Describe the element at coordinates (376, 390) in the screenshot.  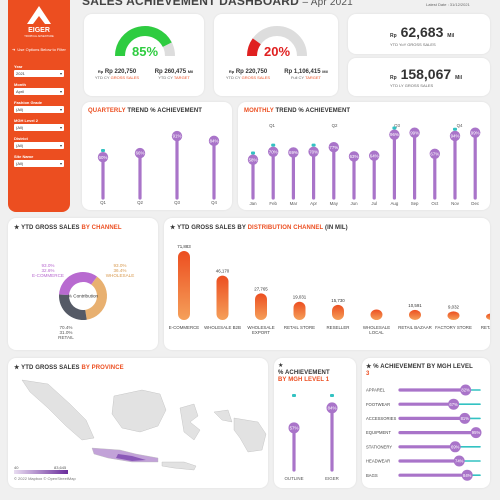
I see `category-label: APPAREL` at that location.